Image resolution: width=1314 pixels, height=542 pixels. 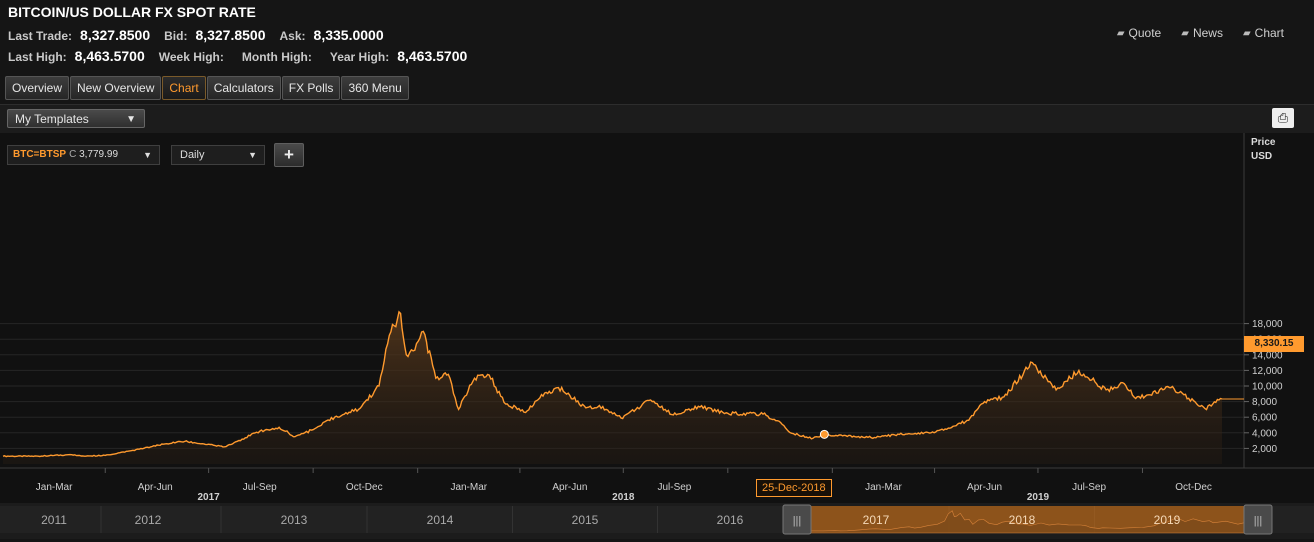 I want to click on print-button: ⎙, so click(x=1283, y=118).